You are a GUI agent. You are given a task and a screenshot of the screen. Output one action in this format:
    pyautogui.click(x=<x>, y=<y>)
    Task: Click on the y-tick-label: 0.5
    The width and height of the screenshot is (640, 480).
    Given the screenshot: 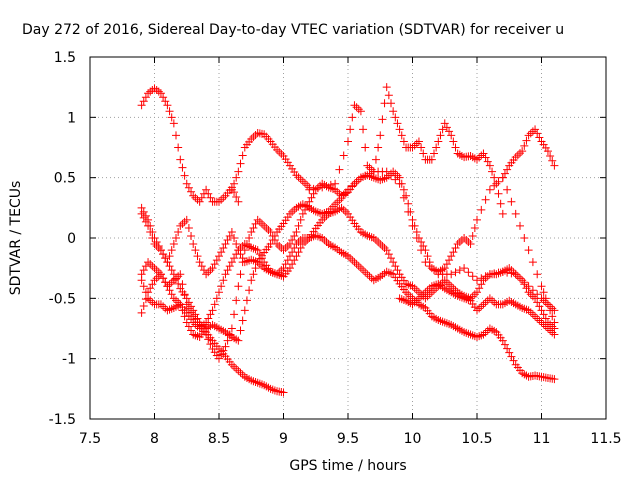 What is the action you would take?
    pyautogui.click(x=65, y=179)
    